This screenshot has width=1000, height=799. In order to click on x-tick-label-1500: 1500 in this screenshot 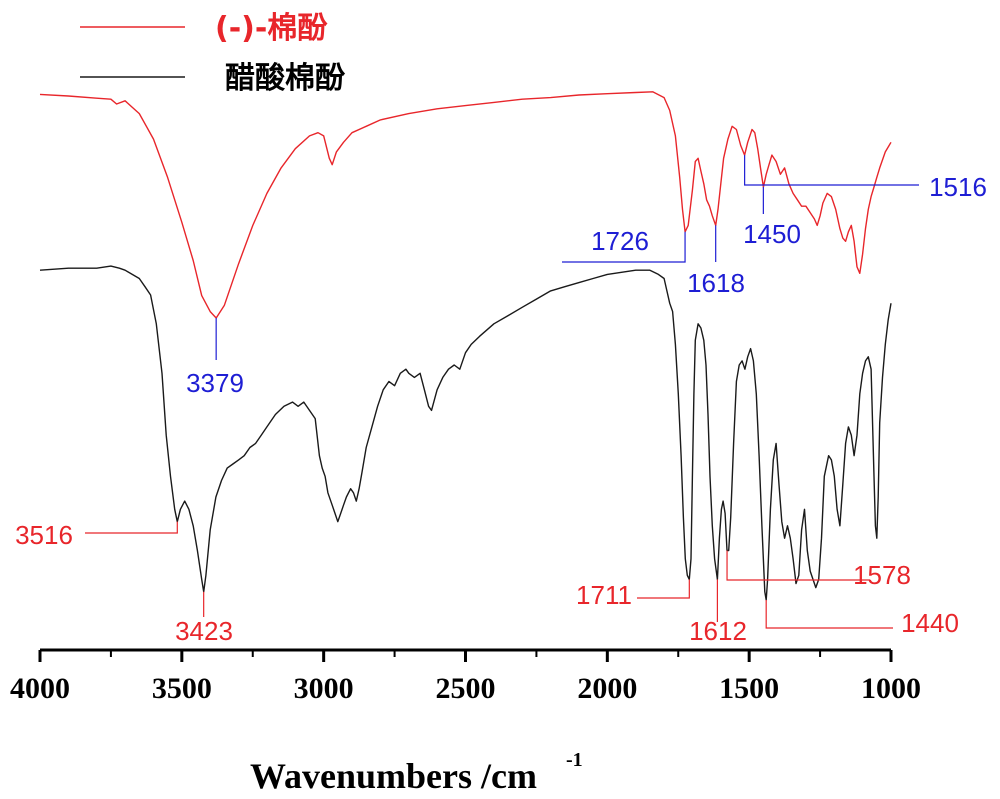, I will do `click(749, 688)`.